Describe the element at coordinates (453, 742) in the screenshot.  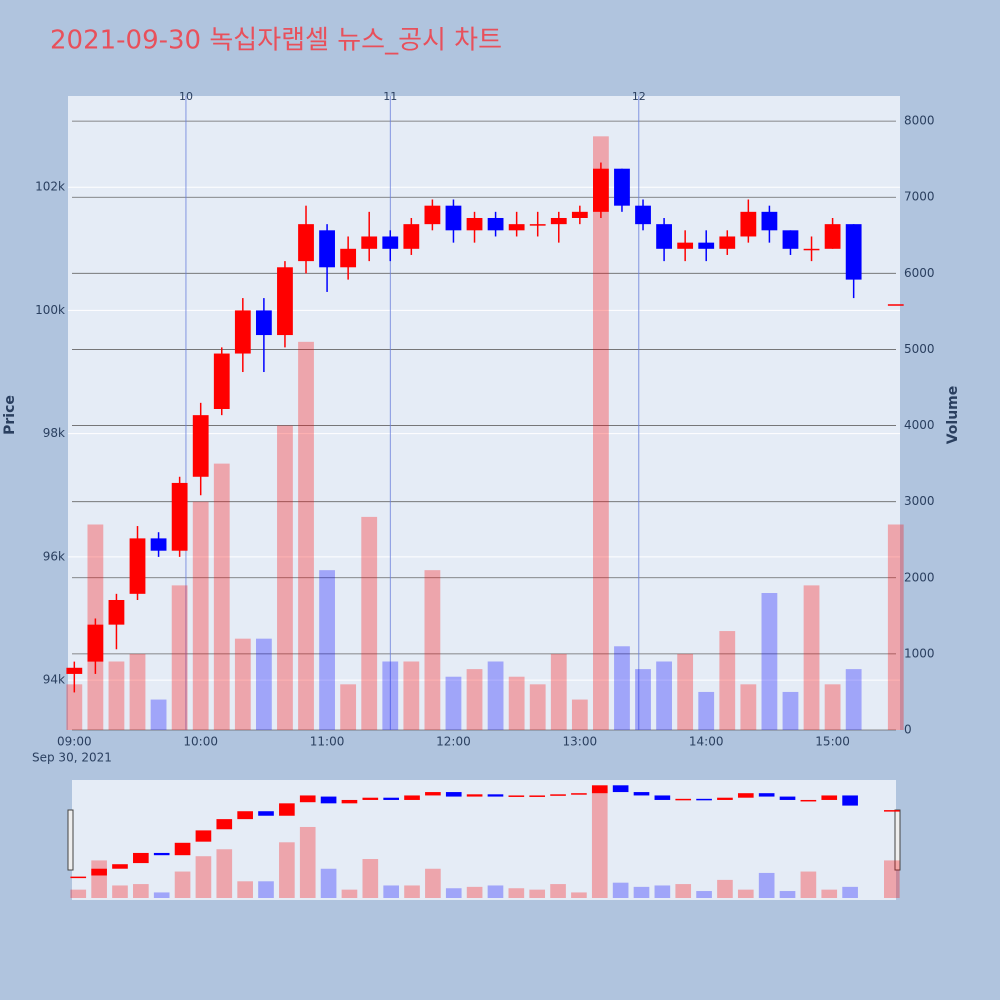
I see `x-tick-label: 12:00` at that location.